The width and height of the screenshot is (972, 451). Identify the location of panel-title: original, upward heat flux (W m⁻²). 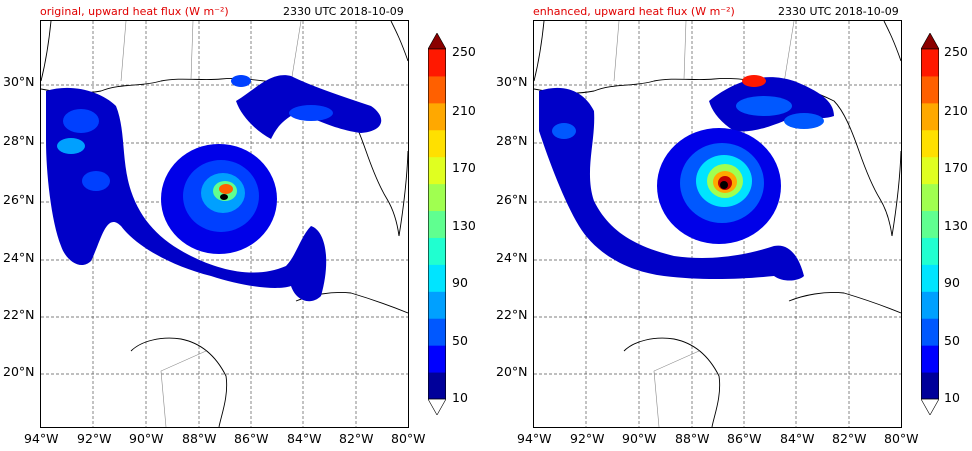
(134, 11).